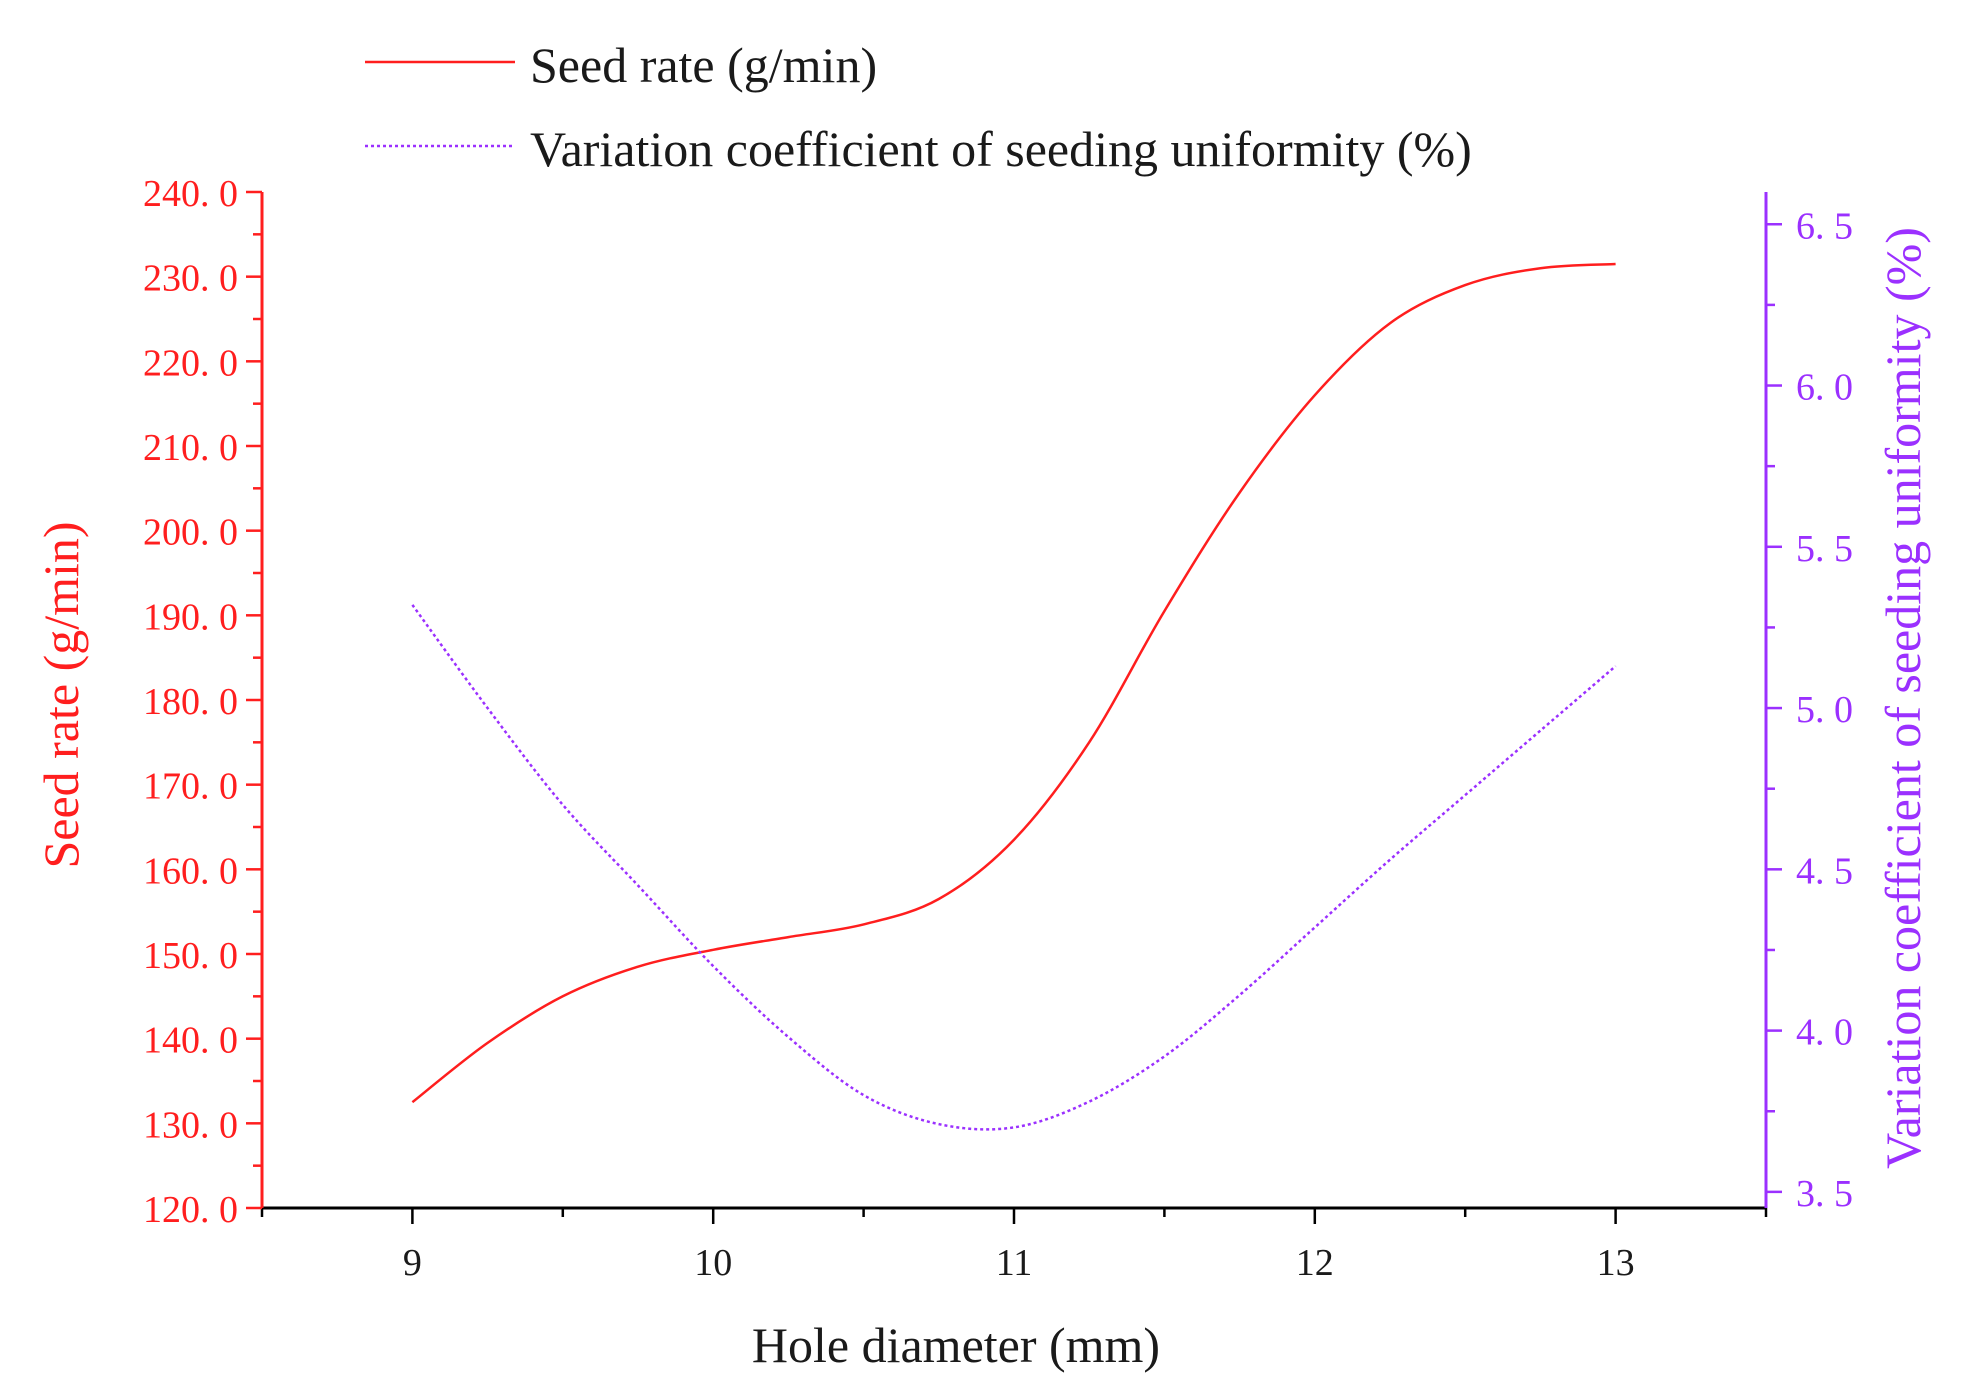 The image size is (1966, 1391). Describe the element at coordinates (61, 694) in the screenshot. I see `y-axis-left-title: Seed rate (g/min)` at that location.